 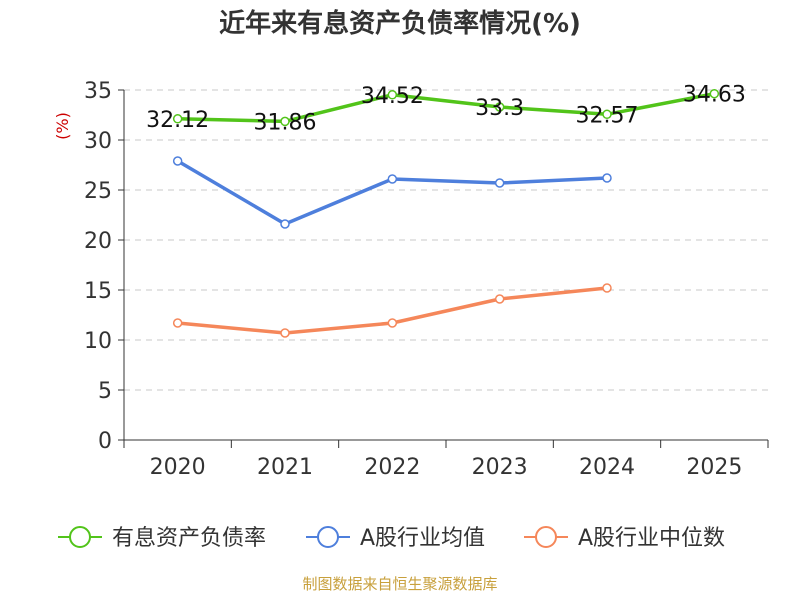 What do you see at coordinates (62, 126) in the screenshot?
I see `y-axis-label: (%)` at bounding box center [62, 126].